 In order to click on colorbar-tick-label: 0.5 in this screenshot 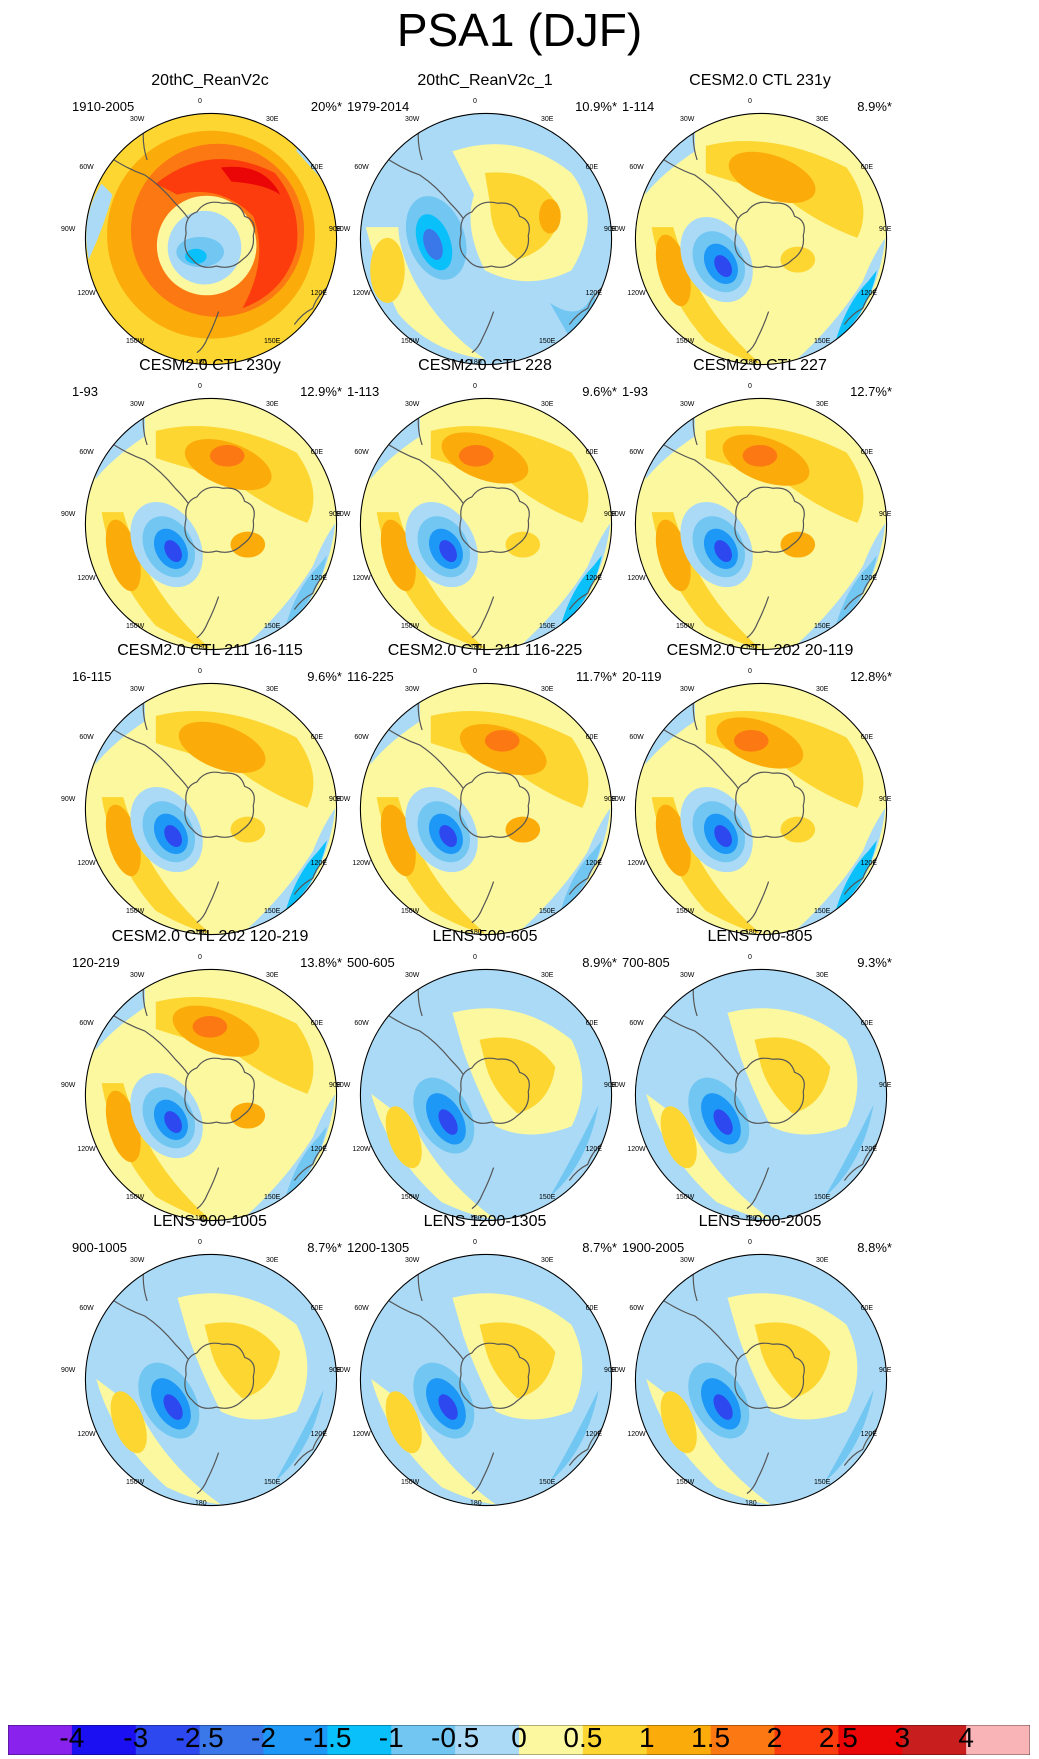, I will do `click(583, 1737)`.